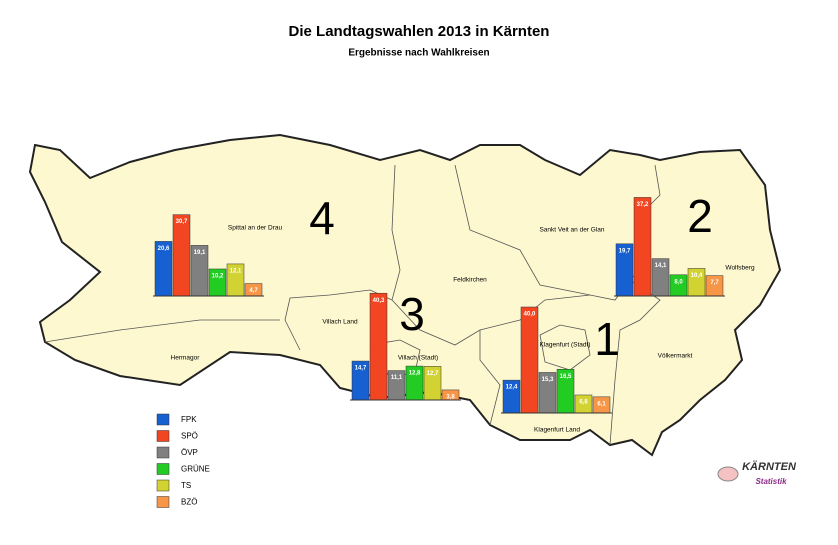 This screenshot has width=838, height=545. What do you see at coordinates (412, 314) in the screenshot?
I see `district-number: 3` at bounding box center [412, 314].